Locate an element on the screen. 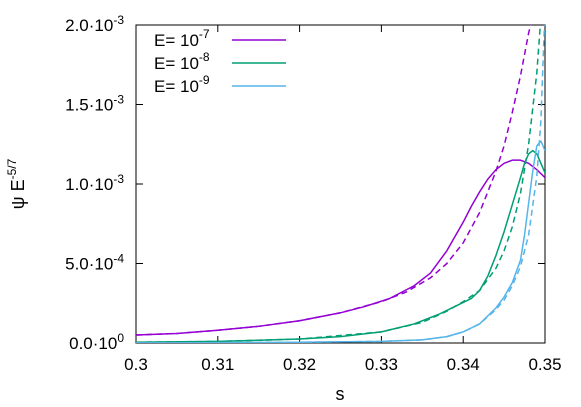 This screenshot has height=407, width=581. y-axis-label: ψ E-5/7 is located at coordinates (16, 183).